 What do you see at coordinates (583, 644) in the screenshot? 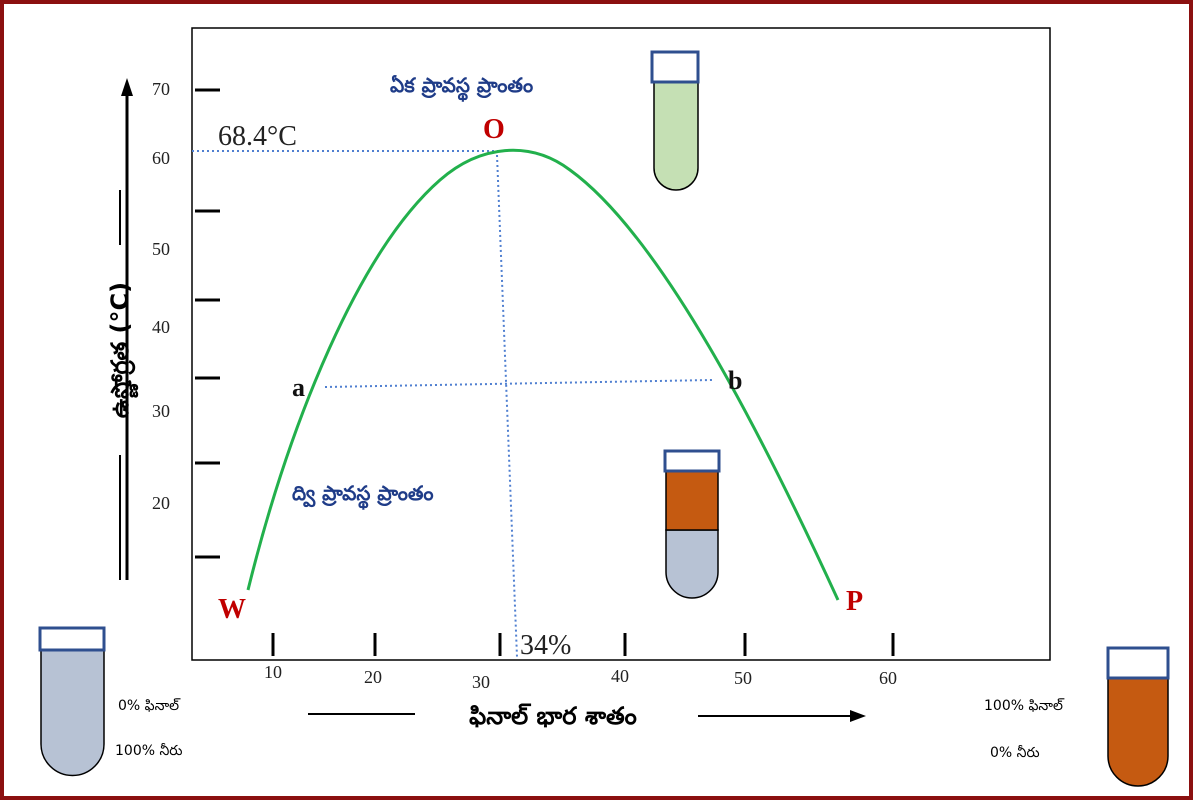
I see `x-ticks` at bounding box center [583, 644].